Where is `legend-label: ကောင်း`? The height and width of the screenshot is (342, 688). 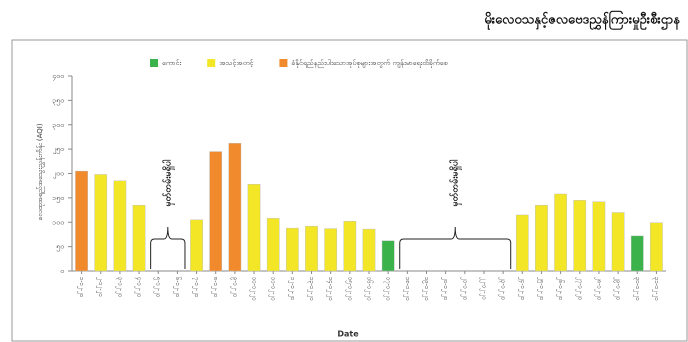
legend-label: ကောင်း is located at coordinates (171, 63).